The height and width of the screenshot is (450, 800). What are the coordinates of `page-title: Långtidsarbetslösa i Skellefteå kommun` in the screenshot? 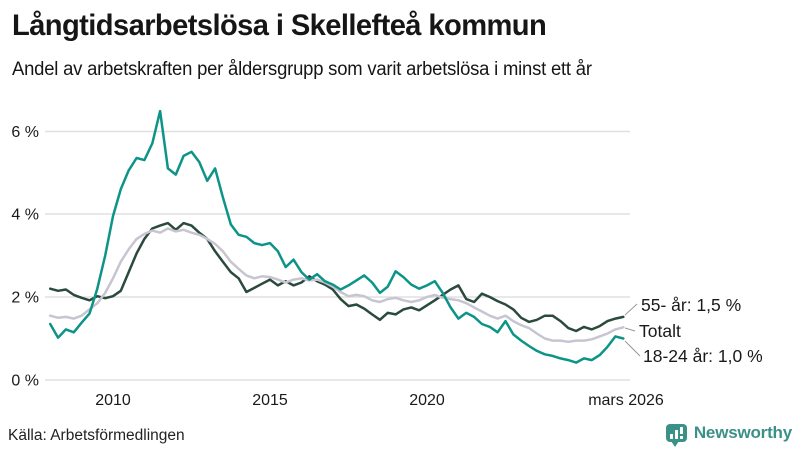 It's located at (279, 25).